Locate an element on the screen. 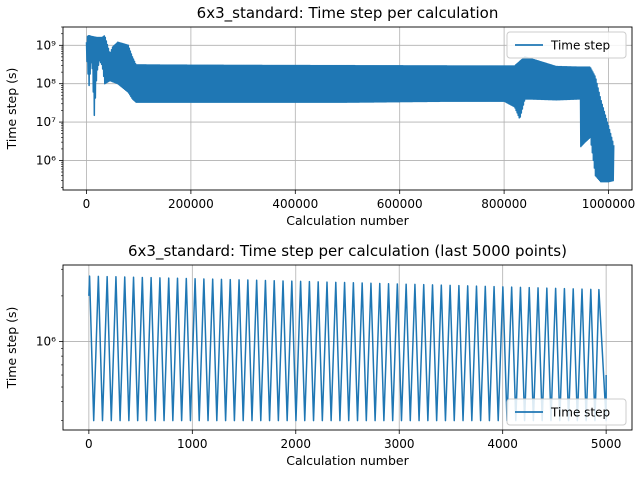 Image resolution: width=640 pixels, height=484 pixels. y-tick-label: 10⁷ is located at coordinates (46, 122).